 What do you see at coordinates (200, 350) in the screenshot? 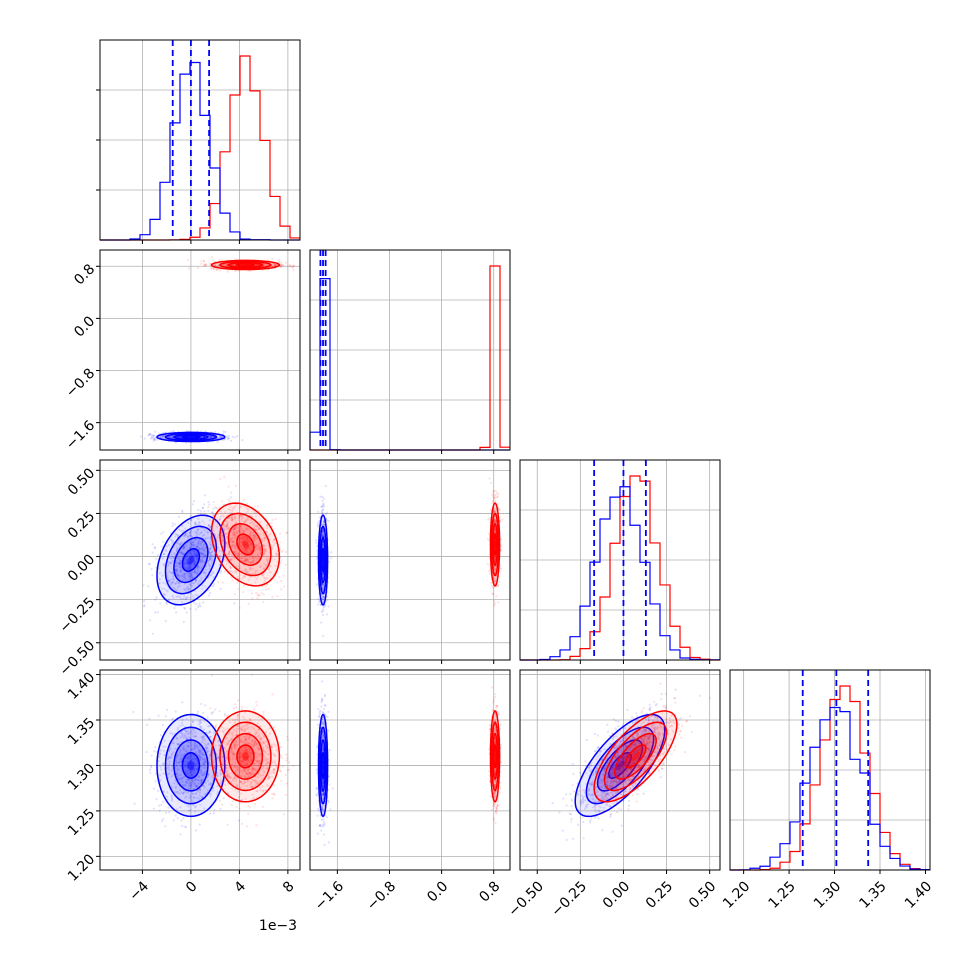
I see `panel-frame` at bounding box center [200, 350].